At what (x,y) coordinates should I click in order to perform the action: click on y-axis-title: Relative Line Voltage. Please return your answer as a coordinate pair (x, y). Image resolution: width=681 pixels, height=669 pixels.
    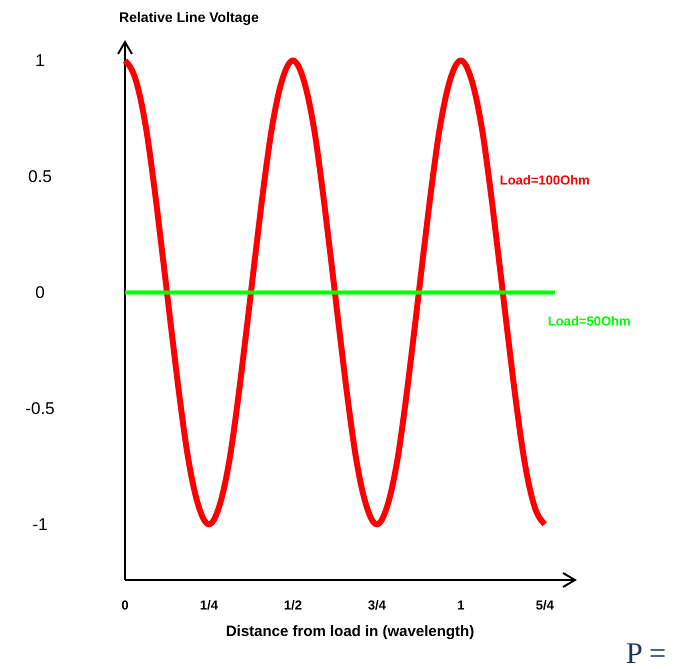
    Looking at the image, I should click on (189, 17).